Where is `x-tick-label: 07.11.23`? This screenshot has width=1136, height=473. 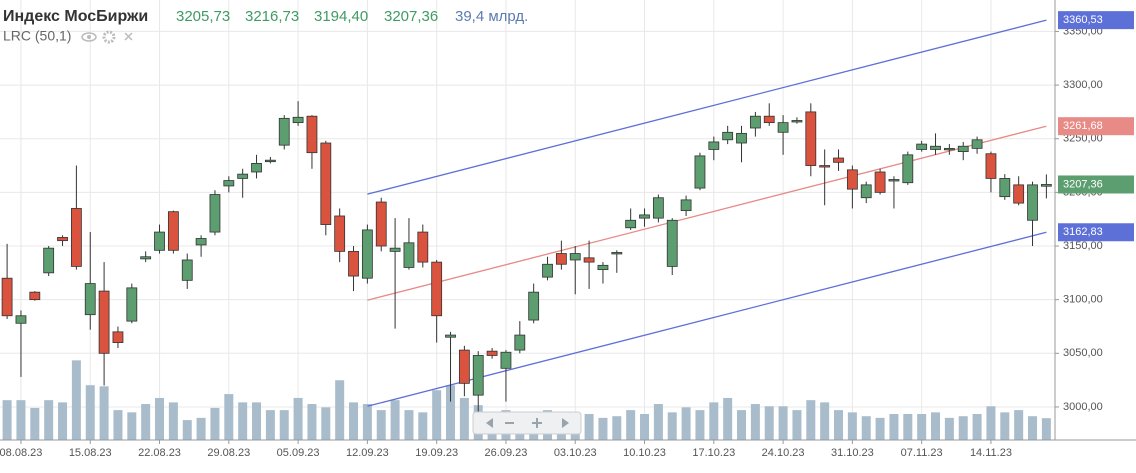 x-tick-label: 07.11.23 is located at coordinates (922, 453).